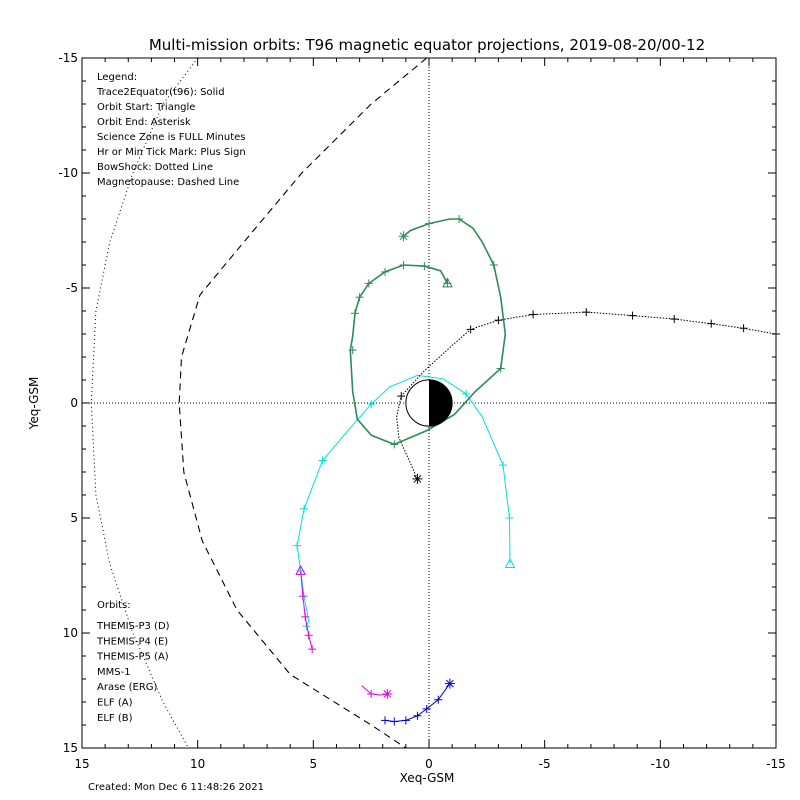  I want to click on orbit-legend-item: ELF (A), so click(115, 703).